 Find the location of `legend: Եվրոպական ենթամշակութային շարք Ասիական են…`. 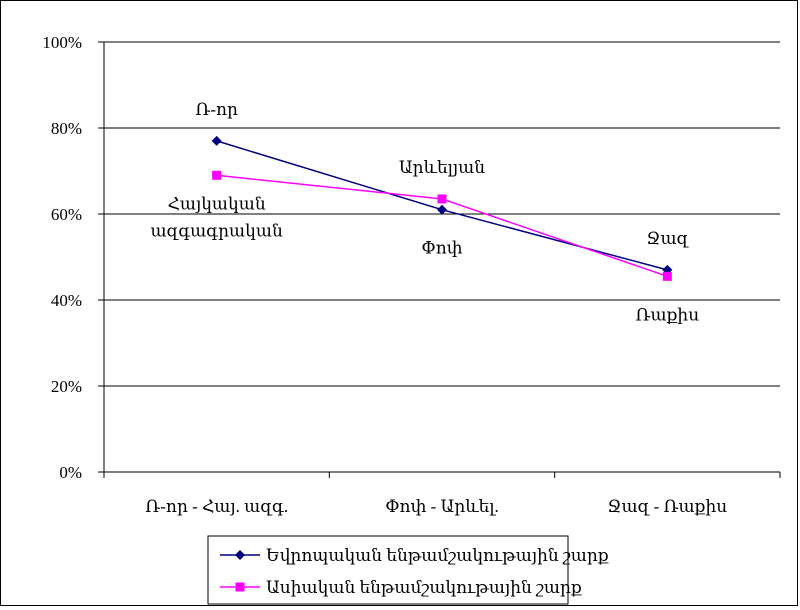

legend: Եվրոպական ենթամշակութային շարք Ասիական են… is located at coordinates (408, 570).